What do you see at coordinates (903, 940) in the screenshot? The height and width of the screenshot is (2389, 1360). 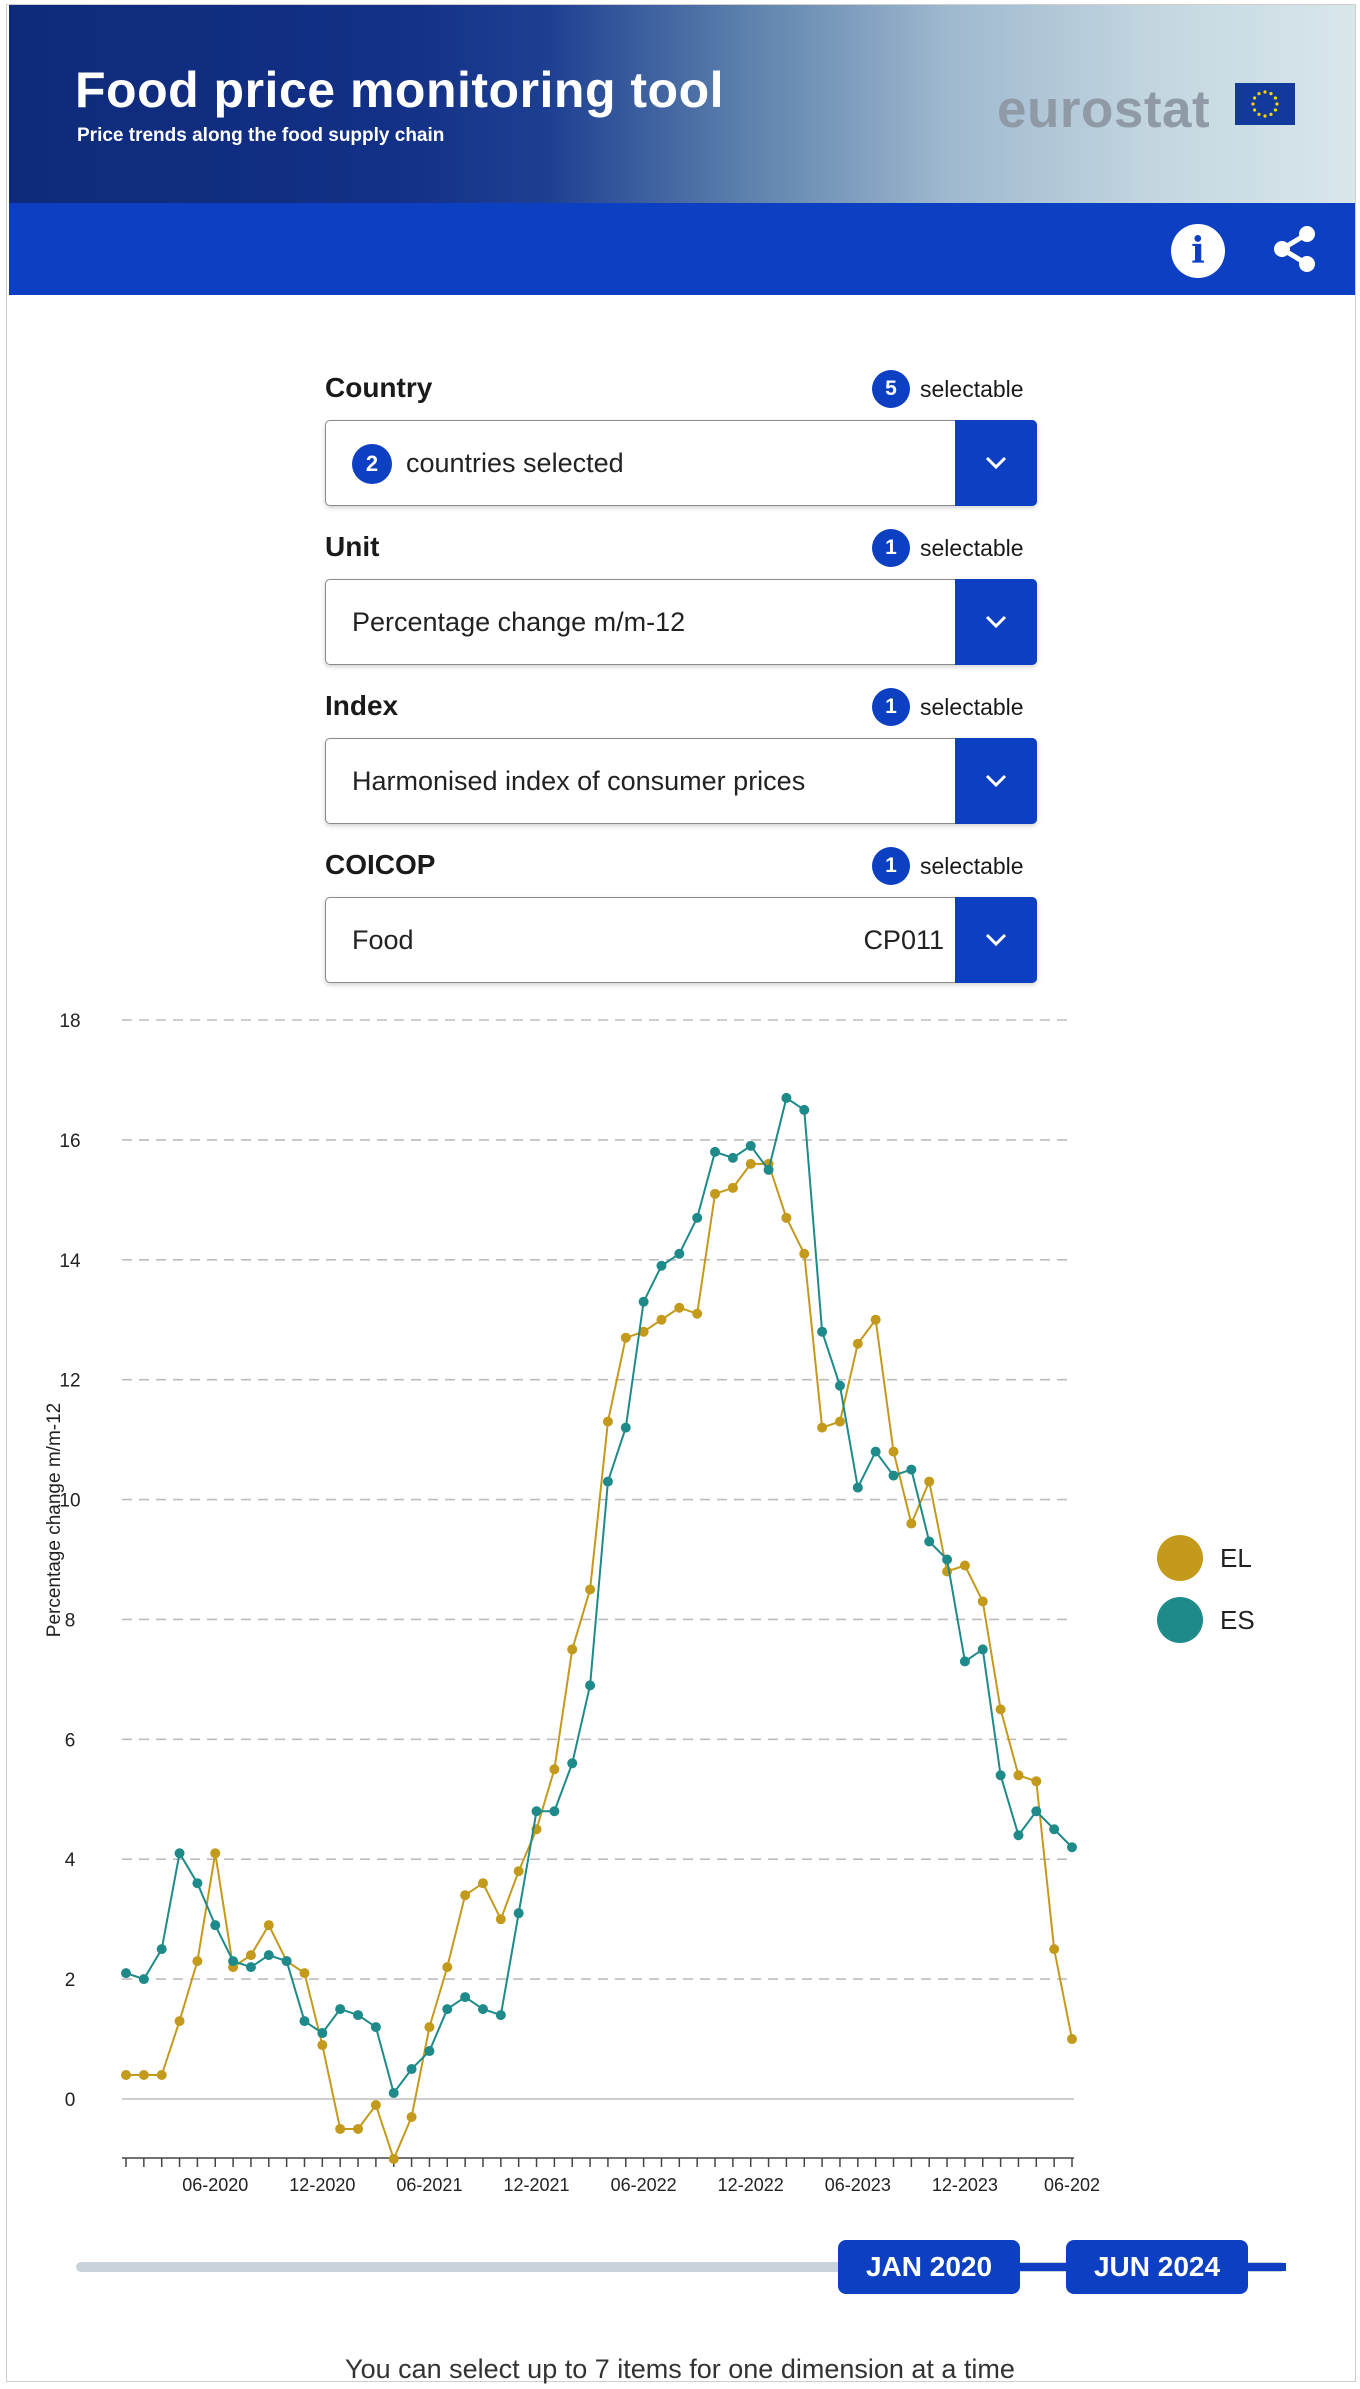 I see `coicop-code: CP011` at bounding box center [903, 940].